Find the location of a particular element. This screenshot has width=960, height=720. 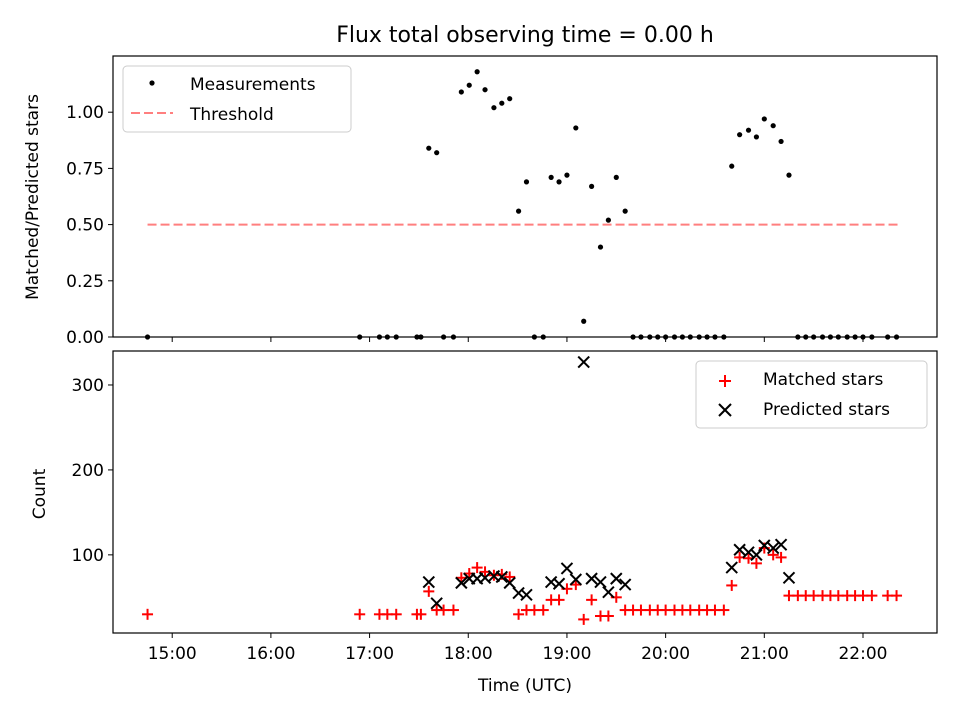

legend-predicted-label: Predicted stars is located at coordinates (826, 410).